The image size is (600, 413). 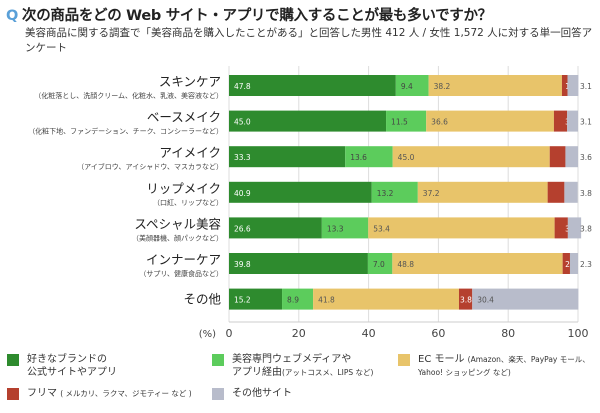 I want to click on x-tick-label: 40, so click(x=369, y=333).